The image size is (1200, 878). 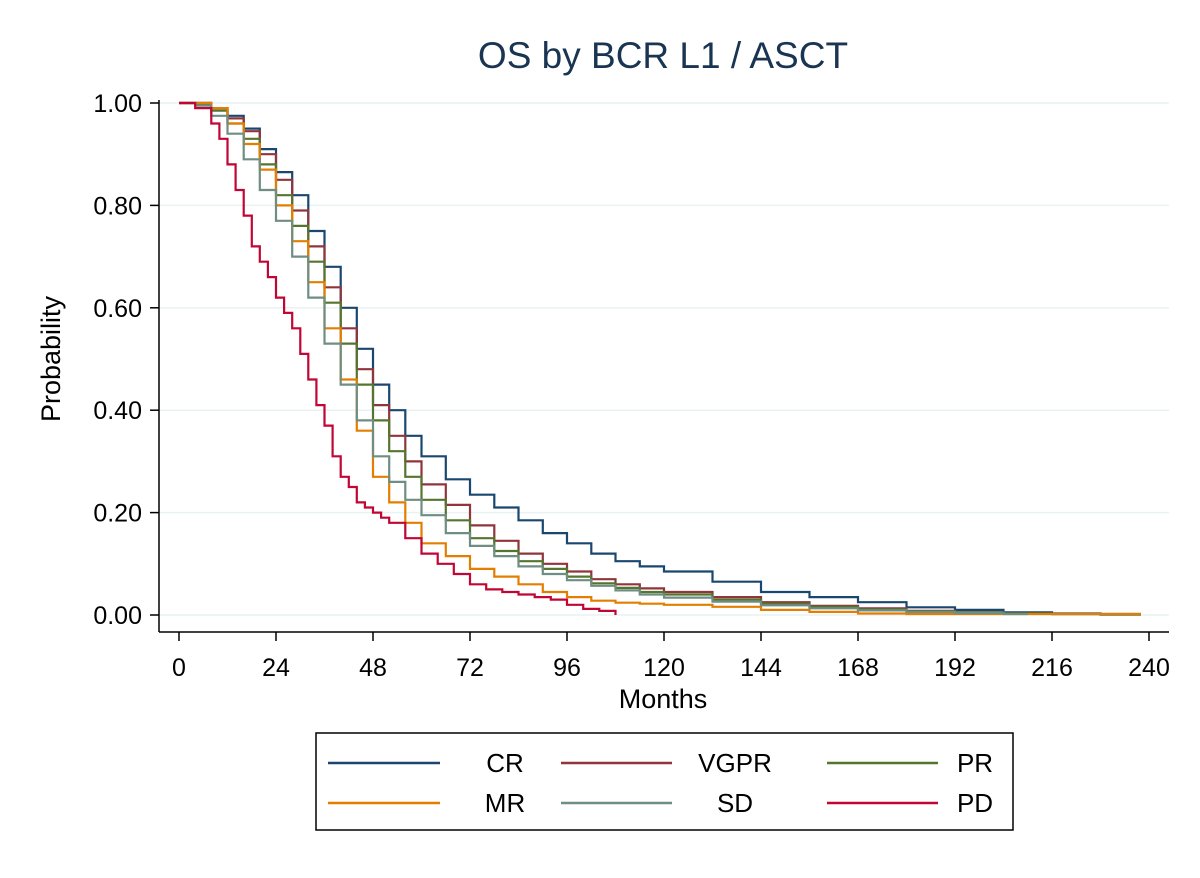 I want to click on legend-label-sd: SD, so click(x=735, y=803).